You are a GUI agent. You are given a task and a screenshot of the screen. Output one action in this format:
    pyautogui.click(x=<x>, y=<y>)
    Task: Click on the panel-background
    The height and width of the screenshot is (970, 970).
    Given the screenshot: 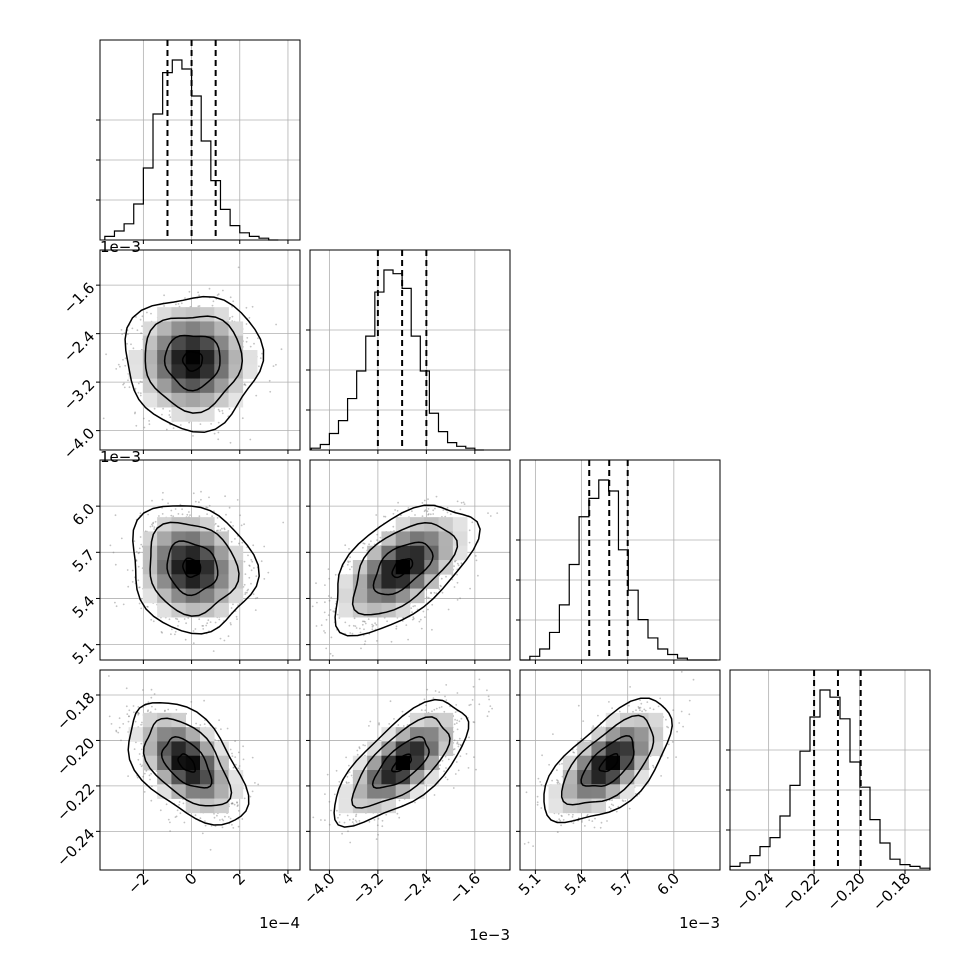 What is the action you would take?
    pyautogui.click(x=200, y=140)
    